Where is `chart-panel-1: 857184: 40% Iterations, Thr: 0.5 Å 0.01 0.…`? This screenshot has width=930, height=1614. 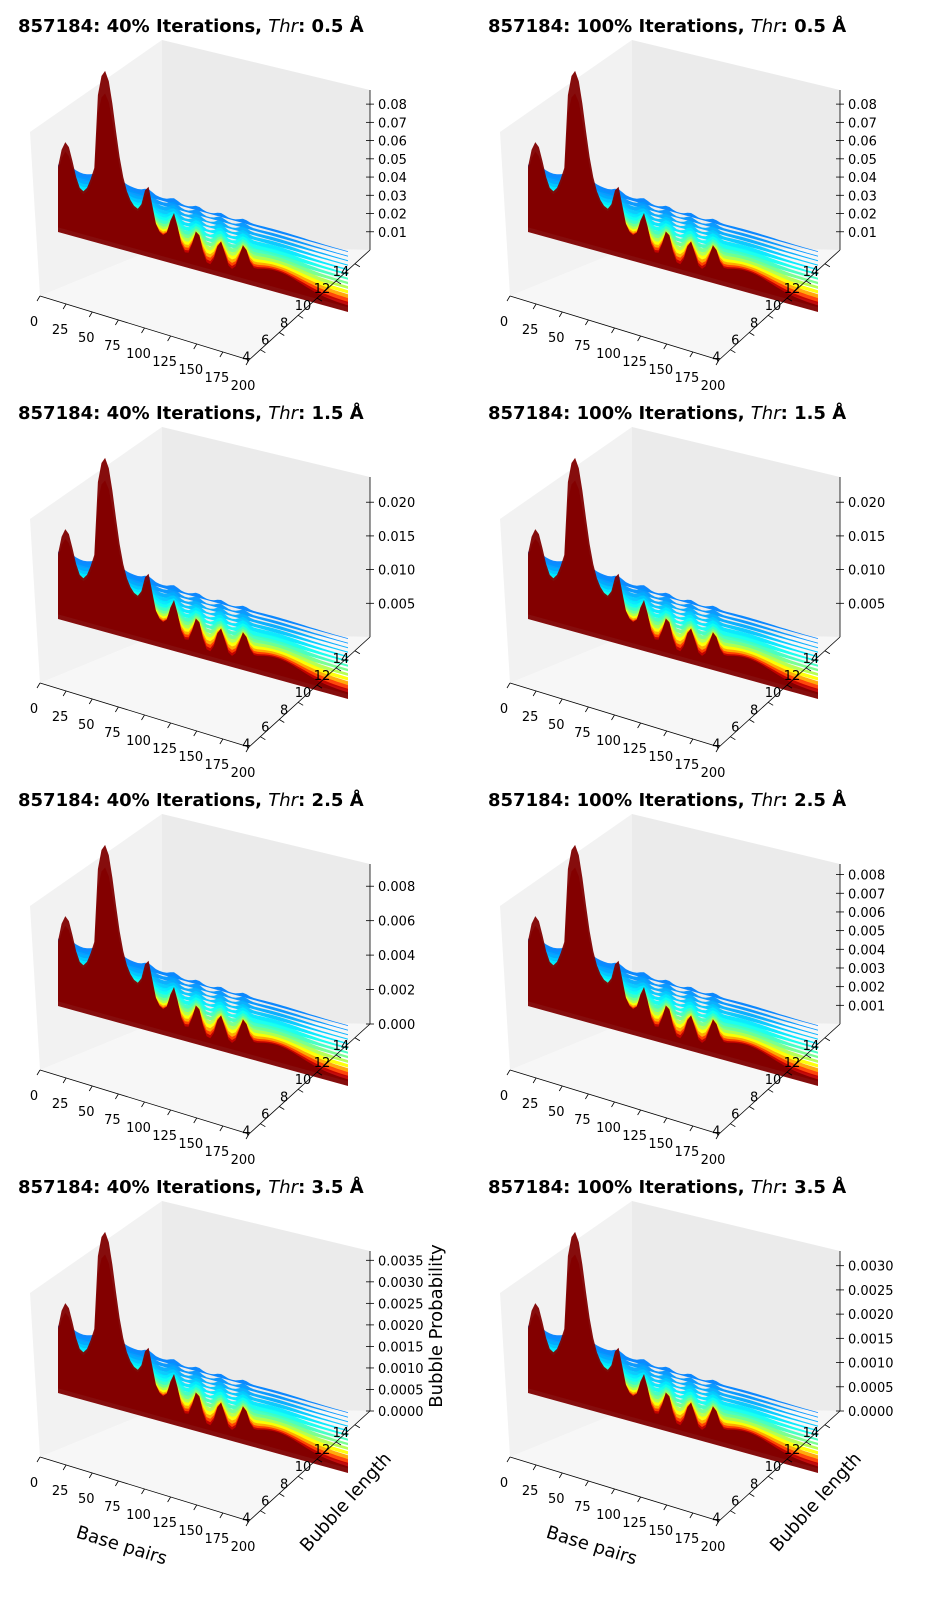
chart-panel-1: 857184: 40% Iterations, Thr: 0.5 Å 0.01 0.… is located at coordinates (212, 204).